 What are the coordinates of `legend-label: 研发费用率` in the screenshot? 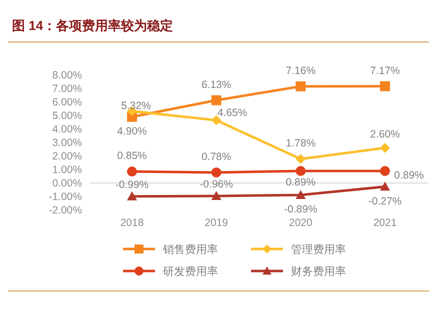 It's located at (190, 271).